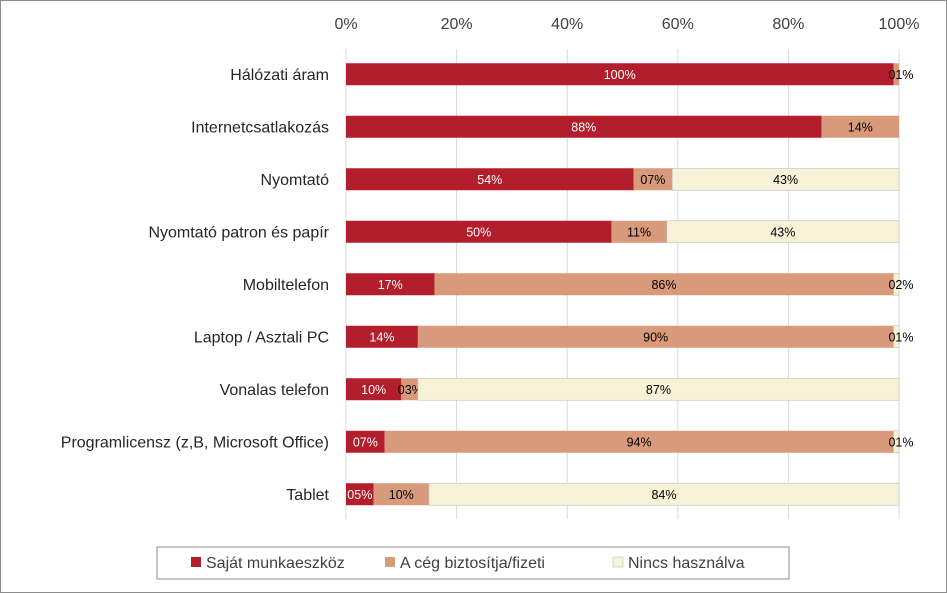 The width and height of the screenshot is (947, 593). Describe the element at coordinates (899, 24) in the screenshot. I see `x-tick-label: 100%` at that location.